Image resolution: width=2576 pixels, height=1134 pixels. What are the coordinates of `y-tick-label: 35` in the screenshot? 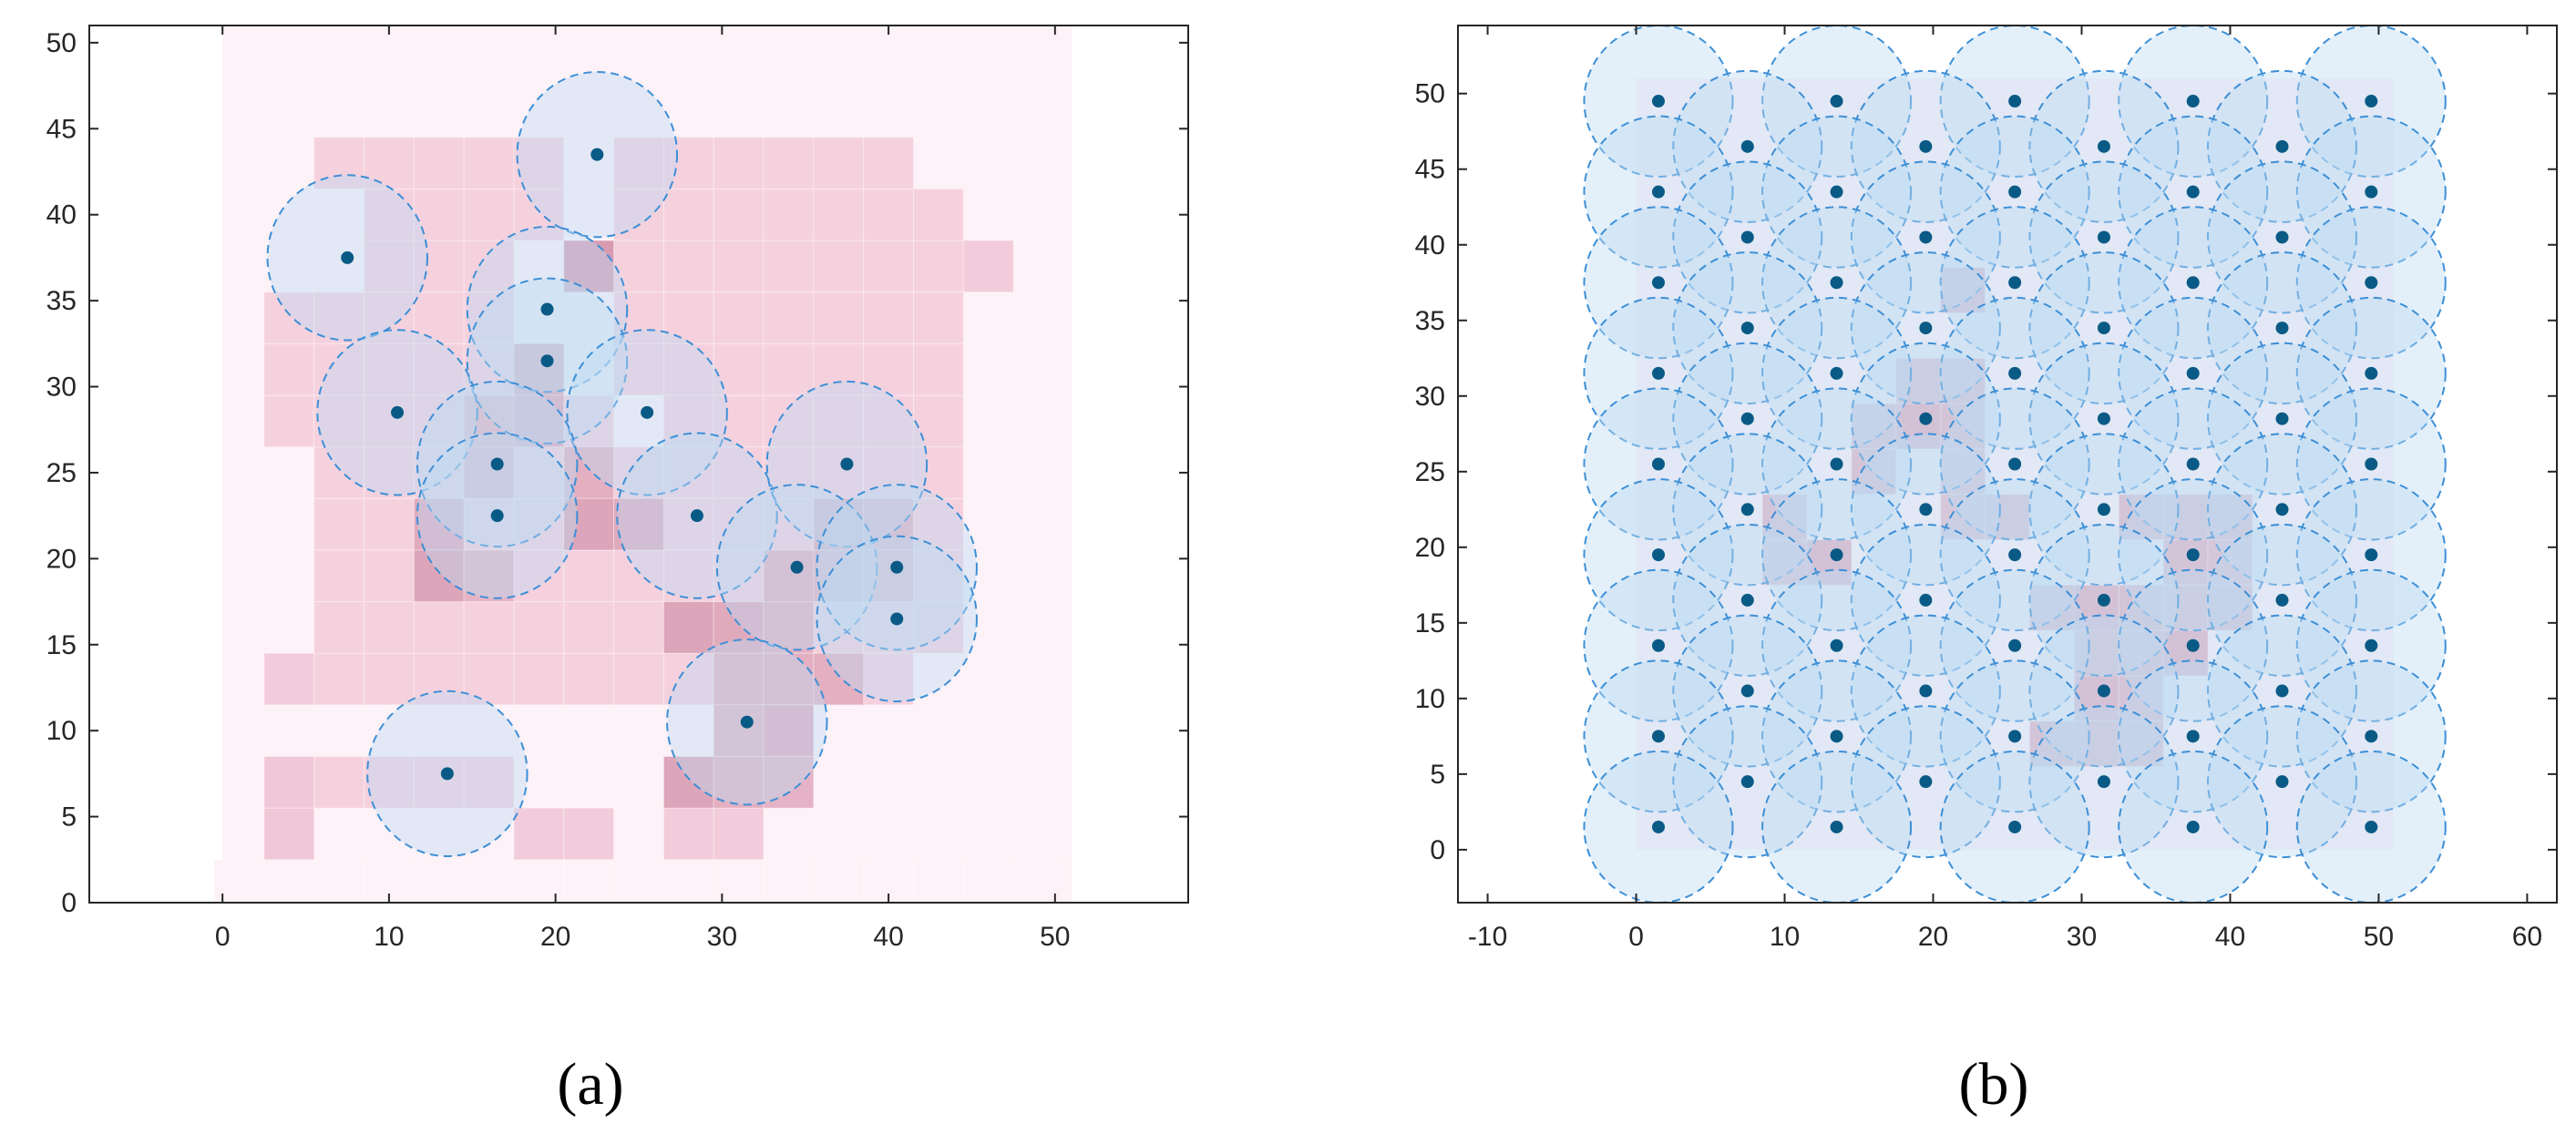 It's located at (61, 301).